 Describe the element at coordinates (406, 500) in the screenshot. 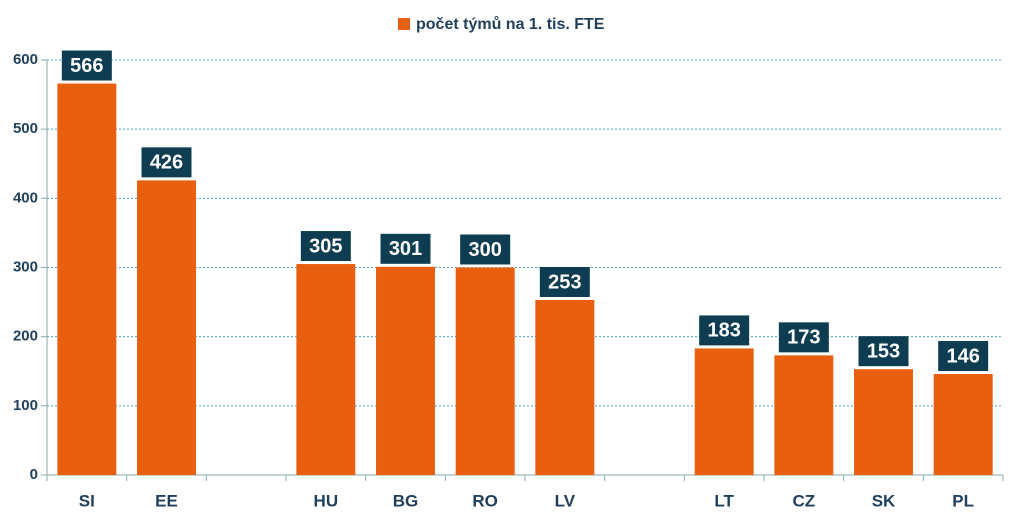

I see `x-tick-label: BG` at that location.